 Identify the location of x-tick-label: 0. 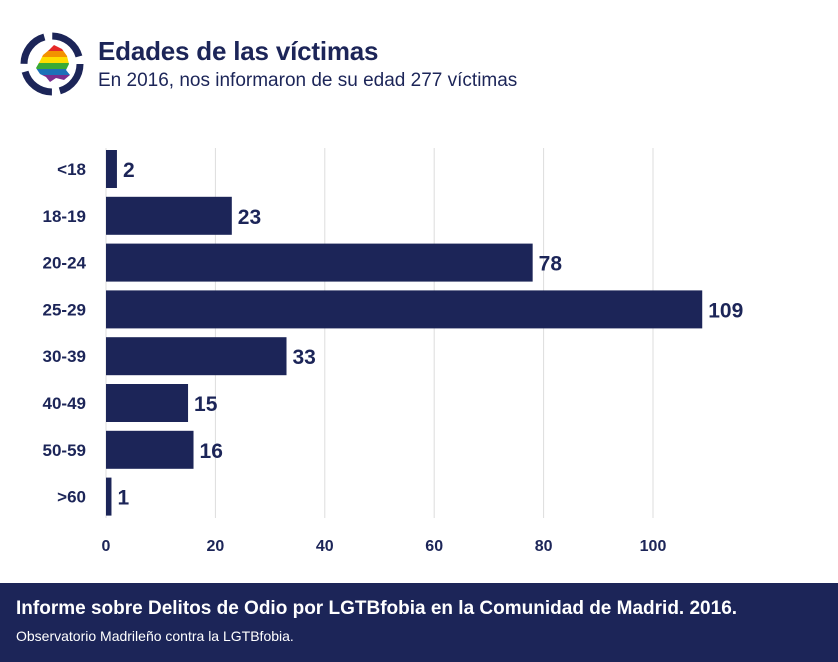
(106, 546).